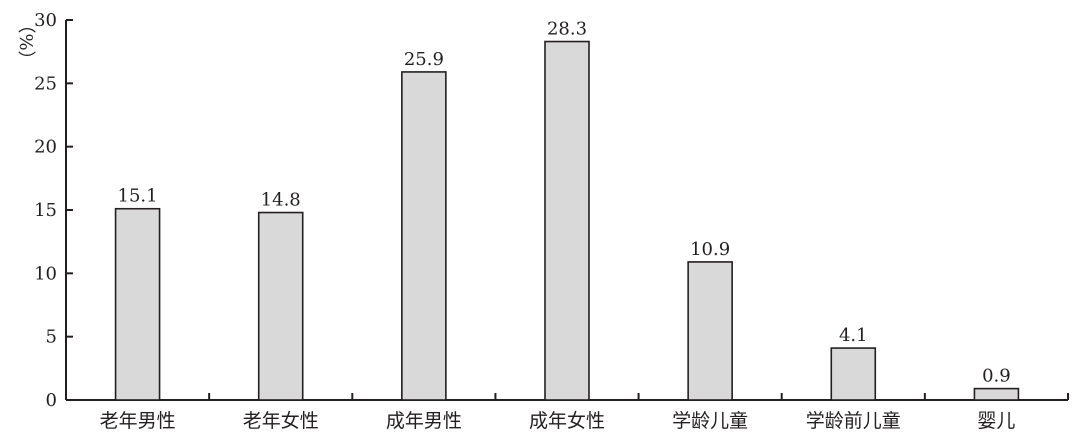 The height and width of the screenshot is (441, 1080). What do you see at coordinates (567, 29) in the screenshot?
I see `bar-value-label: 28.3` at bounding box center [567, 29].